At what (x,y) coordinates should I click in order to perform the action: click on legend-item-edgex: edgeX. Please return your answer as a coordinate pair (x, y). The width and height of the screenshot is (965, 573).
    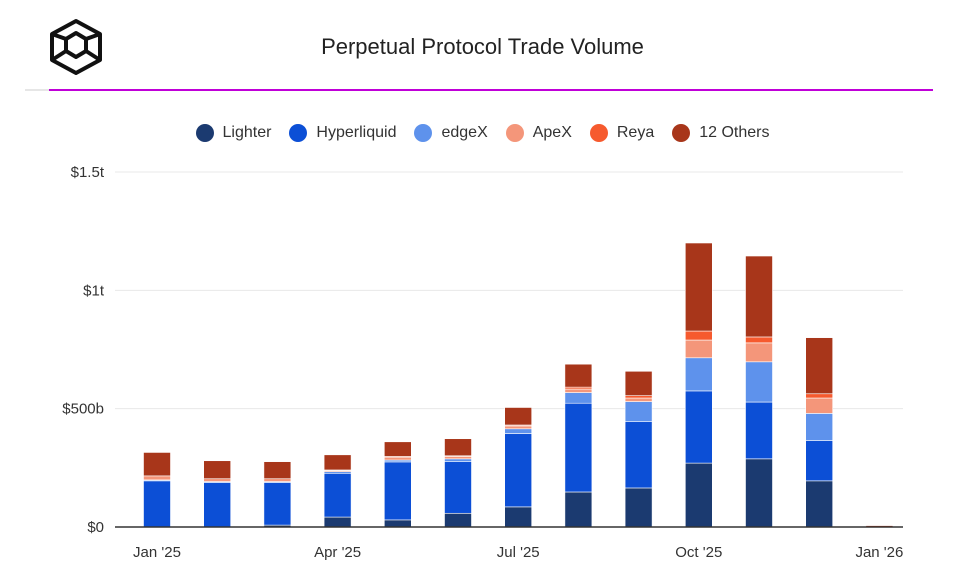
    Looking at the image, I should click on (451, 133).